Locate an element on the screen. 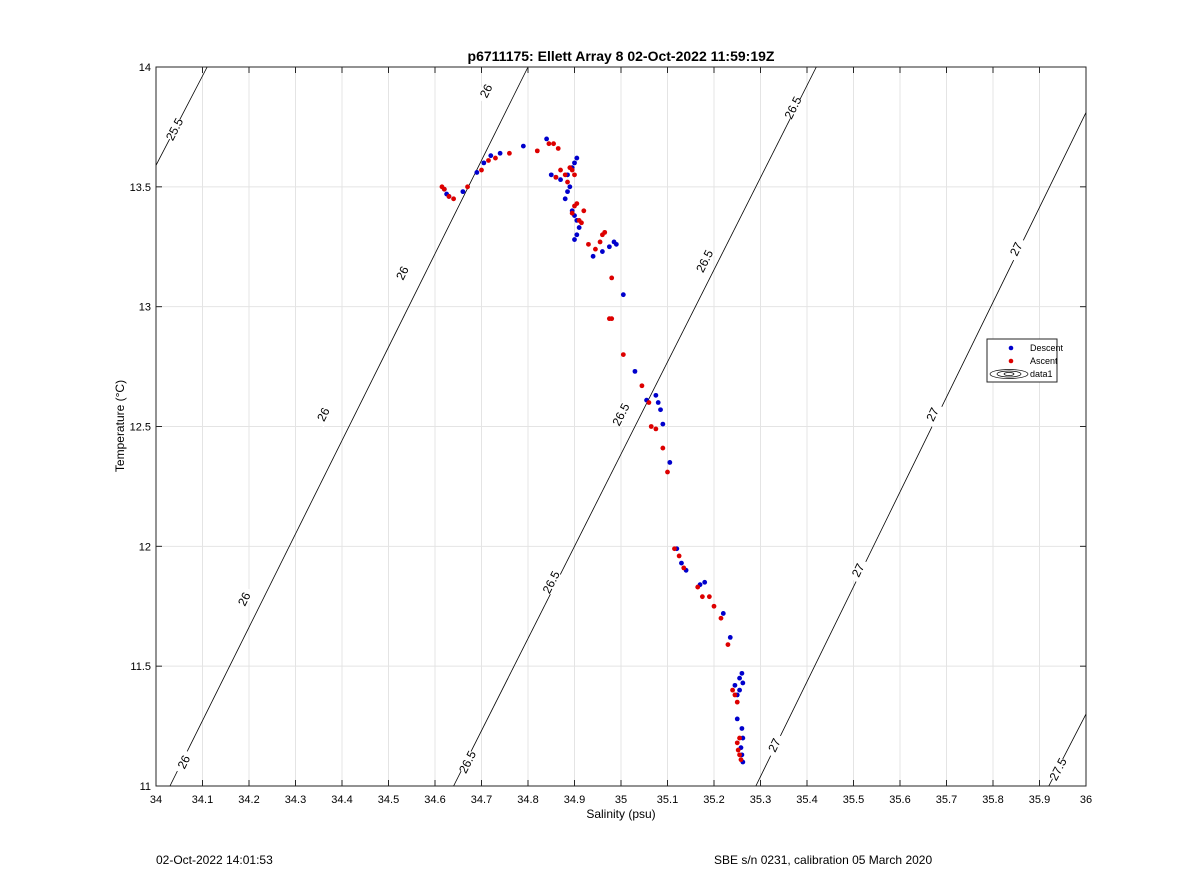  y-tick-label: 11 is located at coordinates (145, 787).